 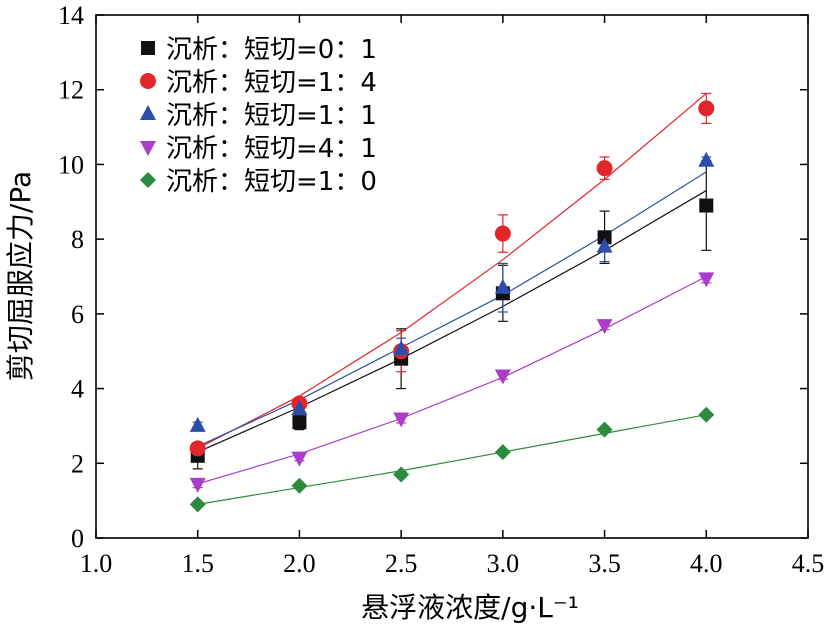 I want to click on x-tick-label: 1.5, so click(x=197, y=563).